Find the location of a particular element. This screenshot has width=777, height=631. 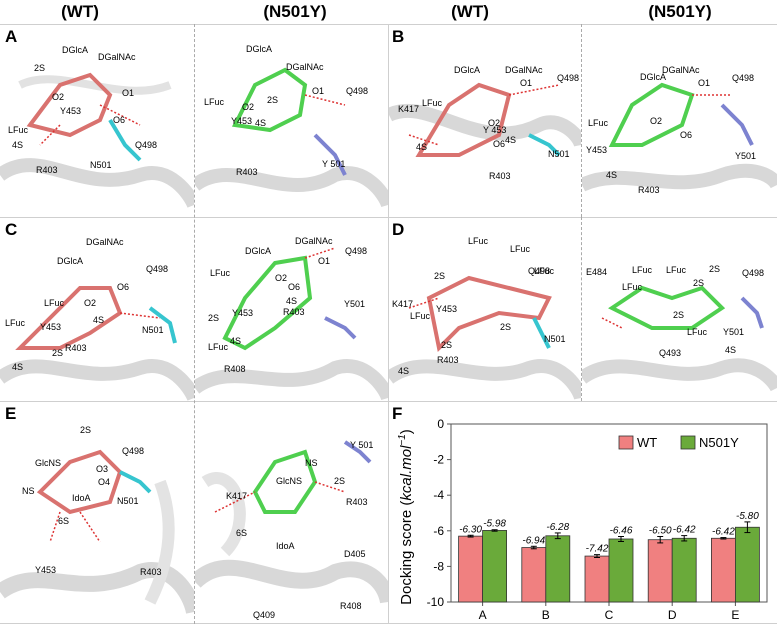

molecule-label-a-wt-11: N501 is located at coordinates (101, 165).